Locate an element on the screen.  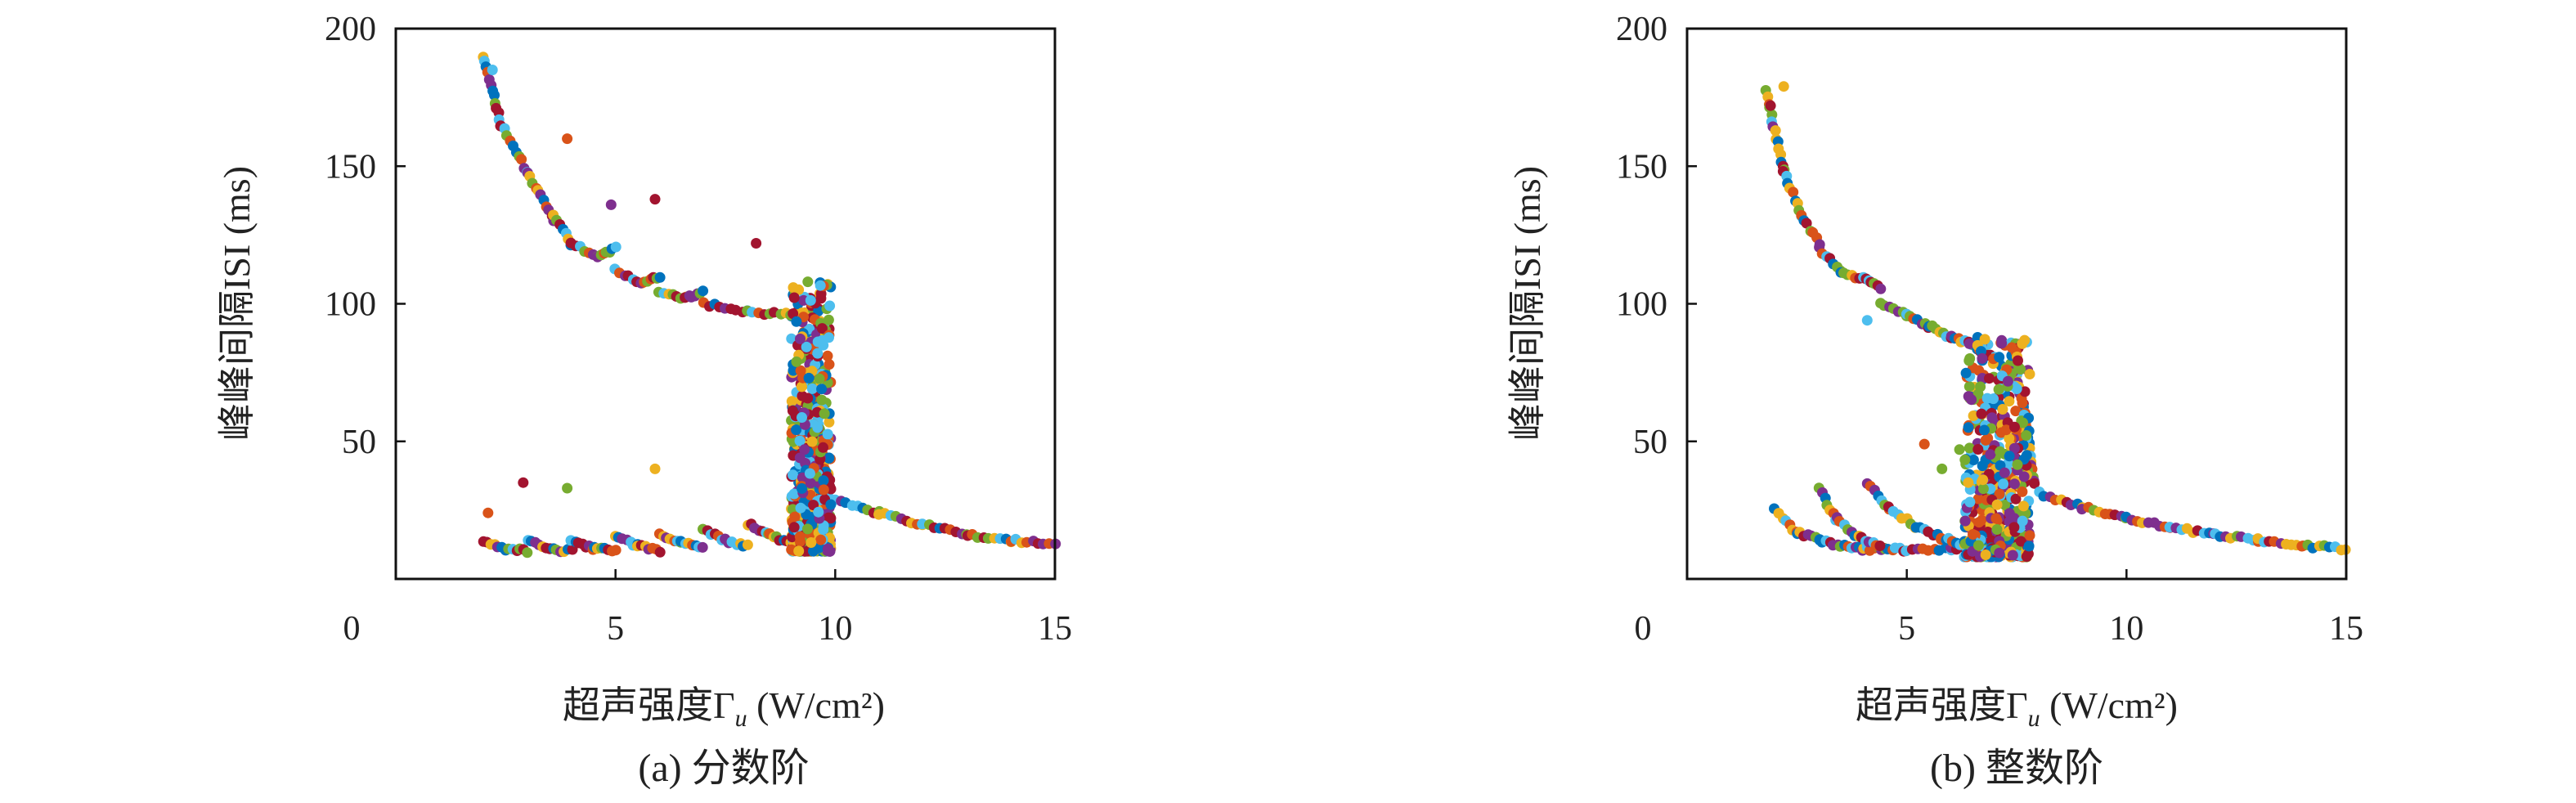
y-tick-label: 200 is located at coordinates (350, 29).